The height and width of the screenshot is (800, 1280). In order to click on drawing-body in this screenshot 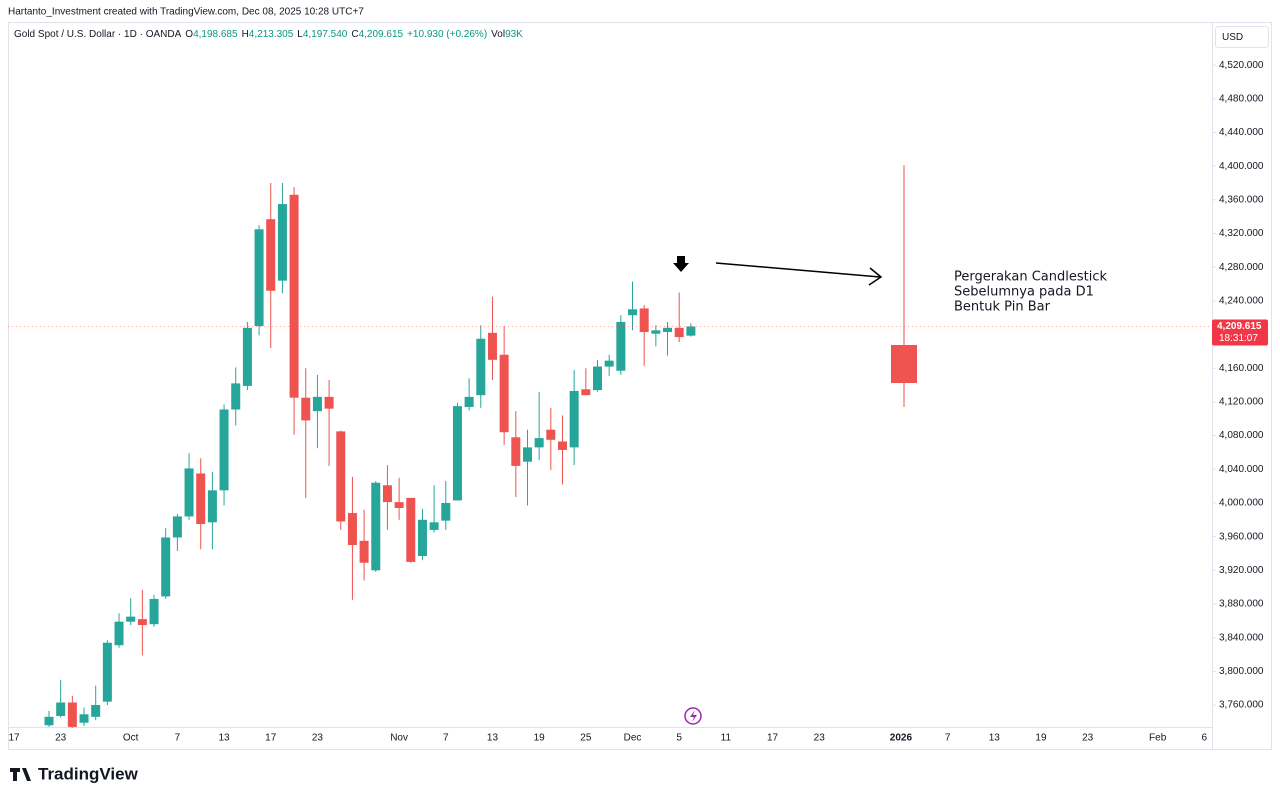, I will do `click(904, 364)`.